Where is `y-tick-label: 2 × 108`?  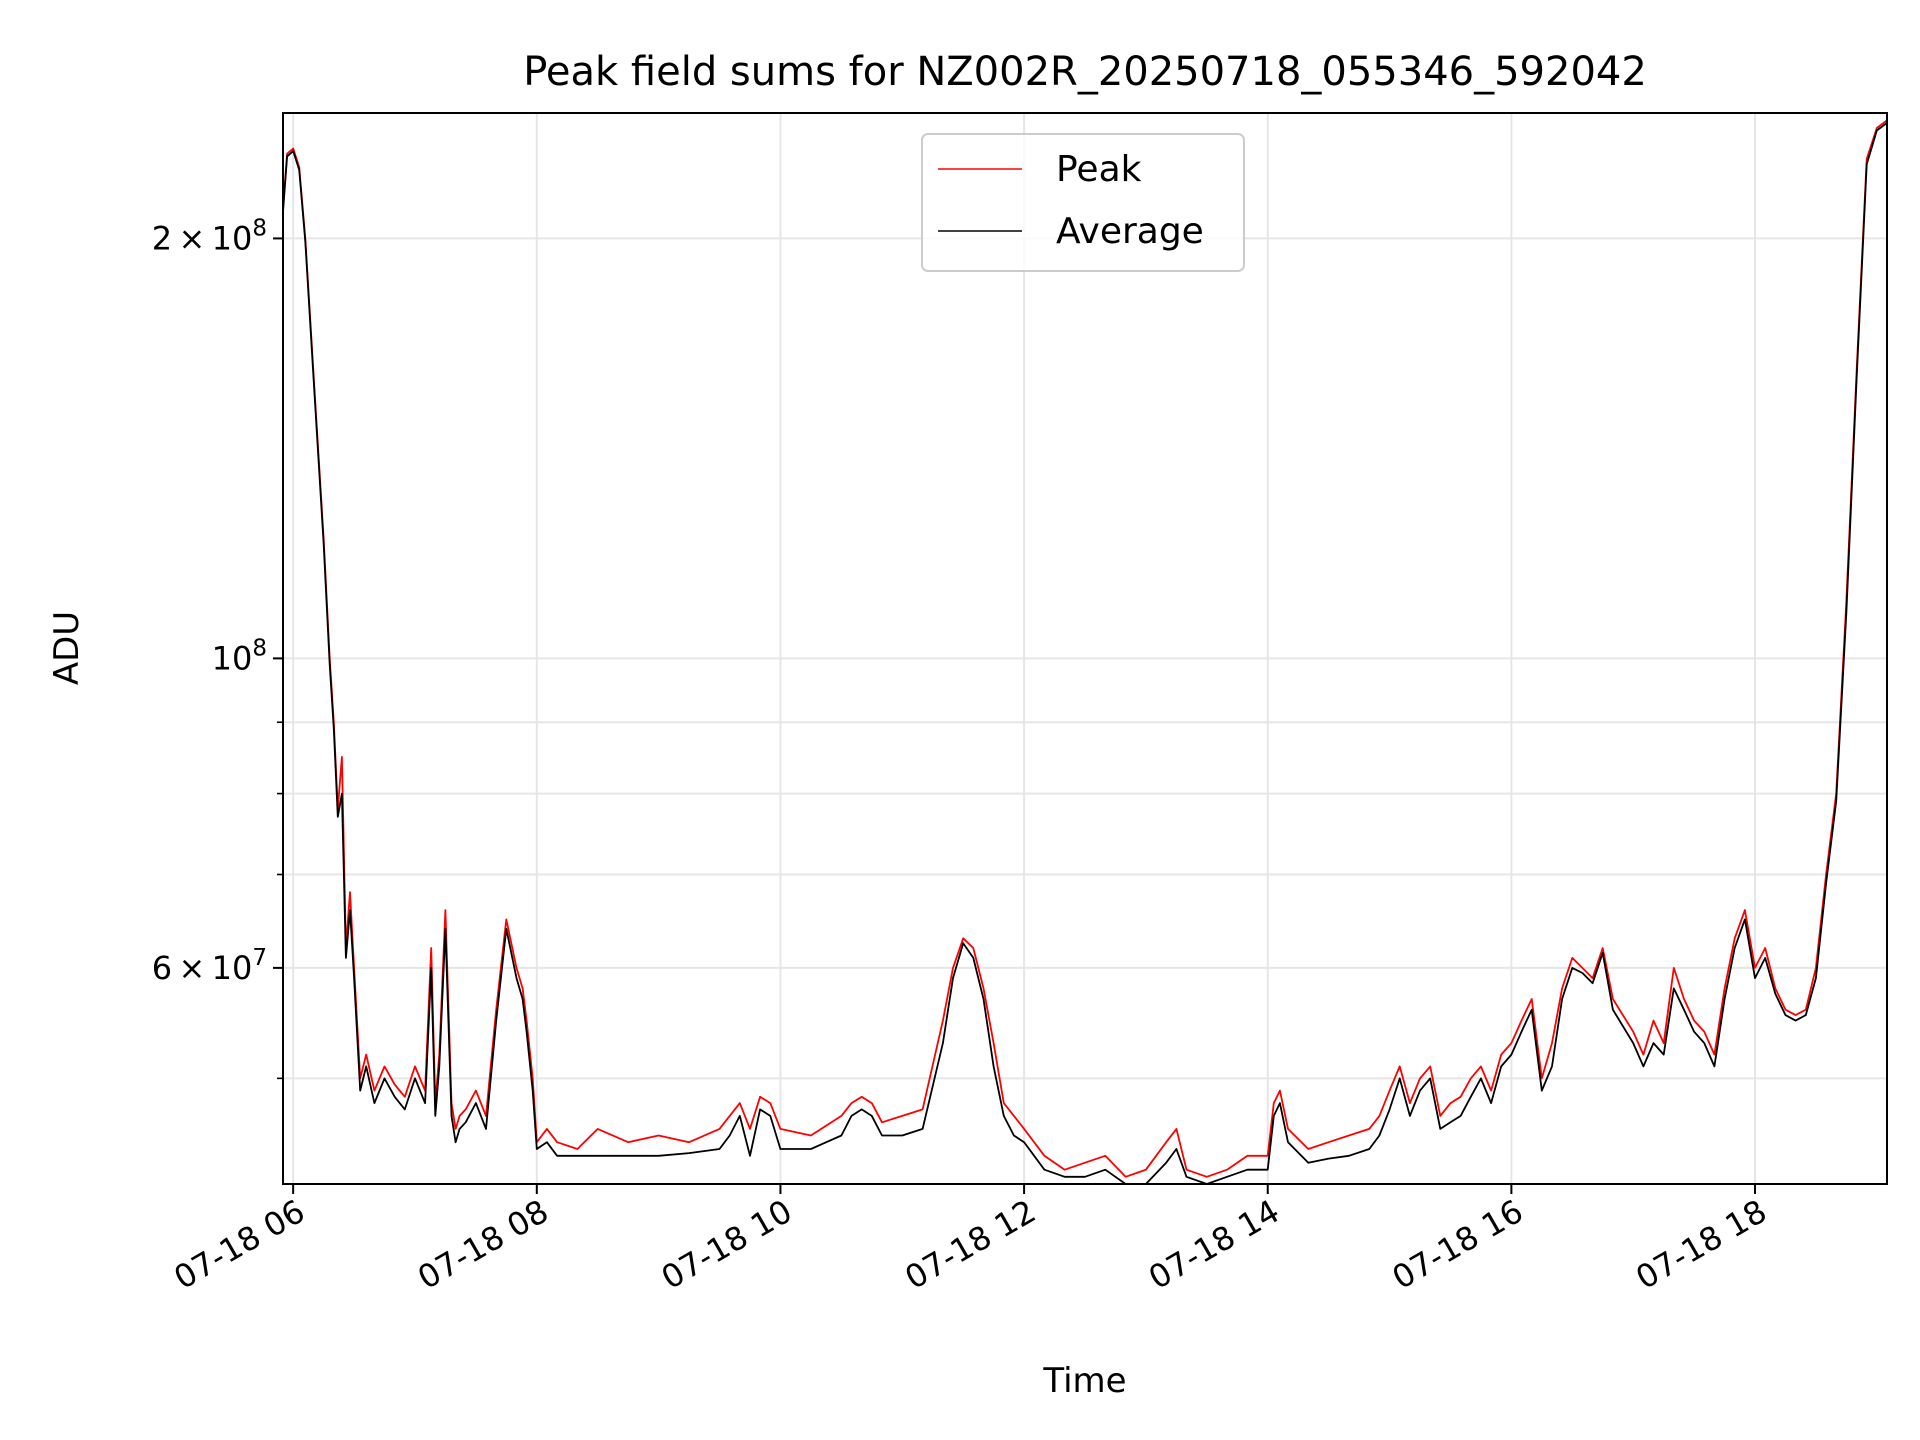
y-tick-label: 2 × 108 is located at coordinates (209, 236).